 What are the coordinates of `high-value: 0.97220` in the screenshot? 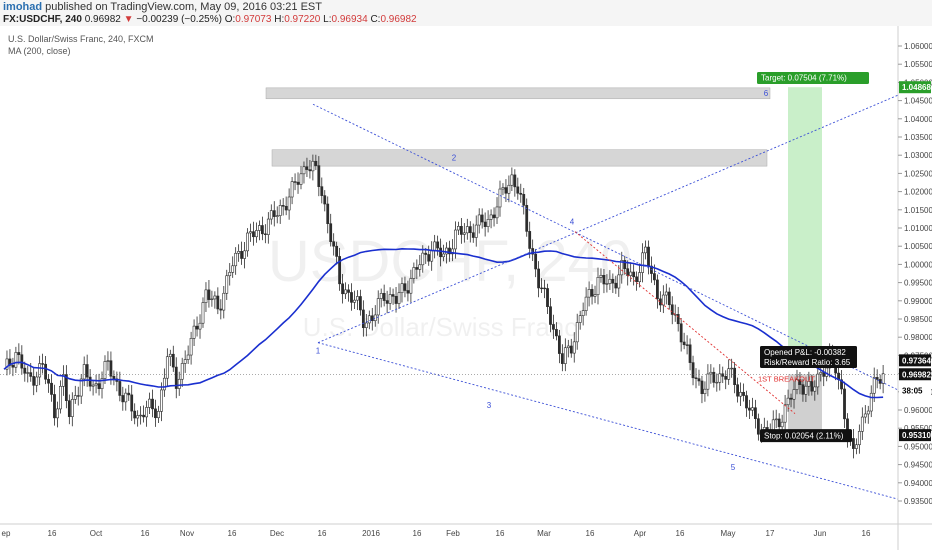 It's located at (302, 19).